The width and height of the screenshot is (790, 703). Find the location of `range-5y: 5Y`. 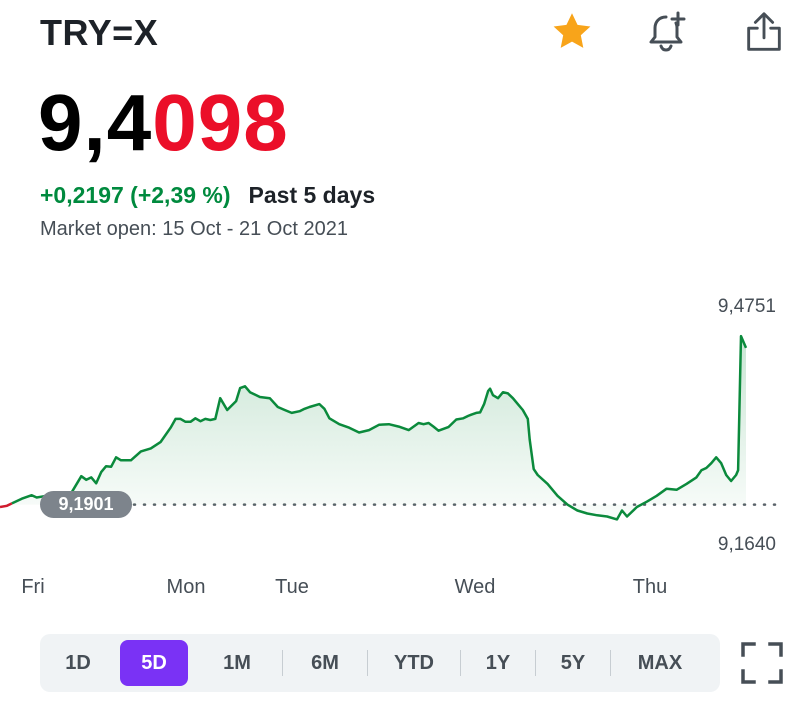

range-5y: 5Y is located at coordinates (573, 662).